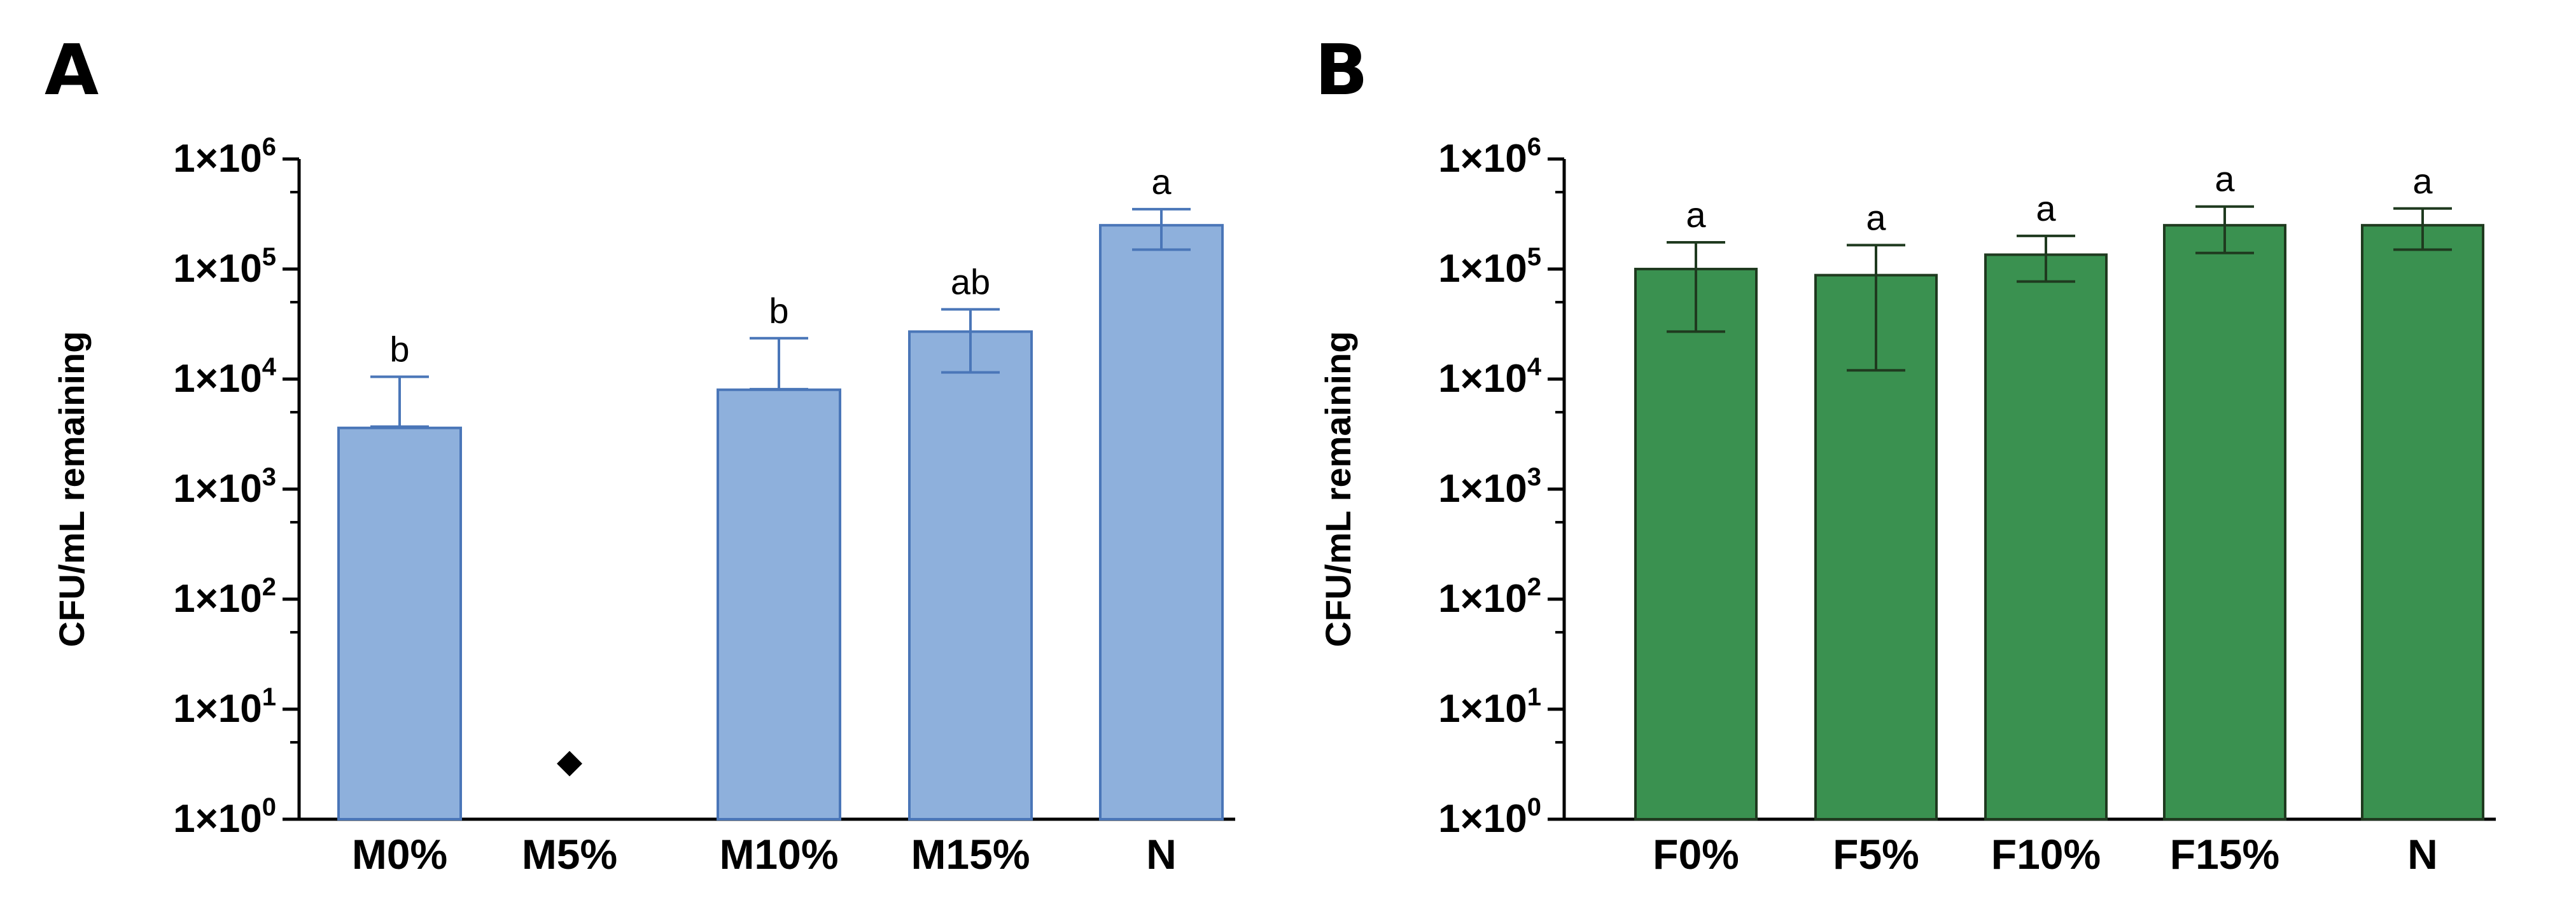 This screenshot has height=907, width=2576. I want to click on bar-M10%, so click(779, 604).